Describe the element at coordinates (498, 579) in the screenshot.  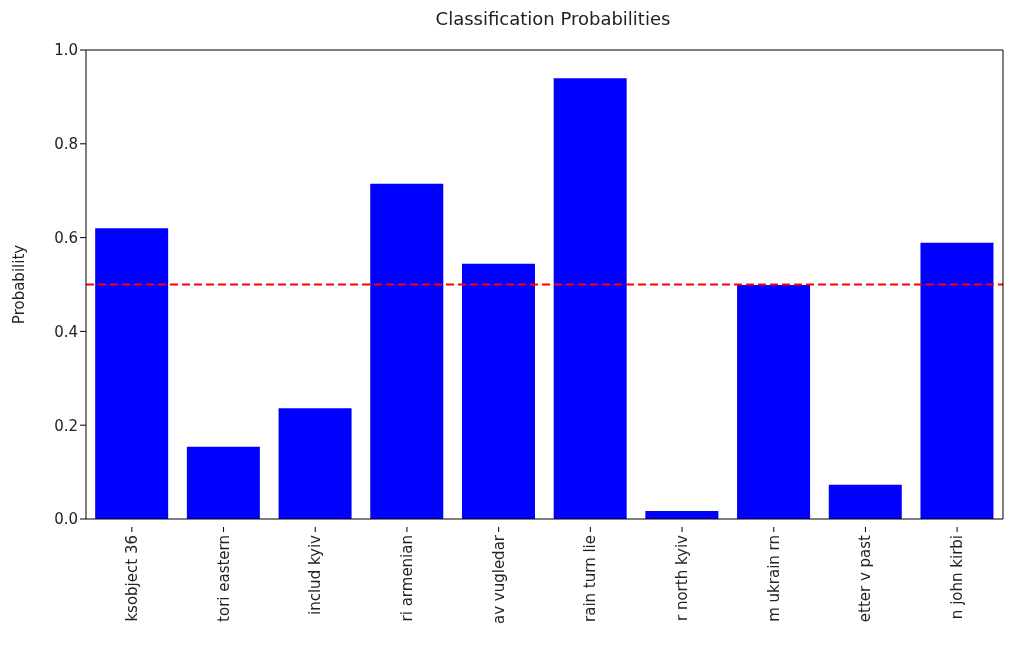
I see `x-tick-label: av vugledar` at that location.